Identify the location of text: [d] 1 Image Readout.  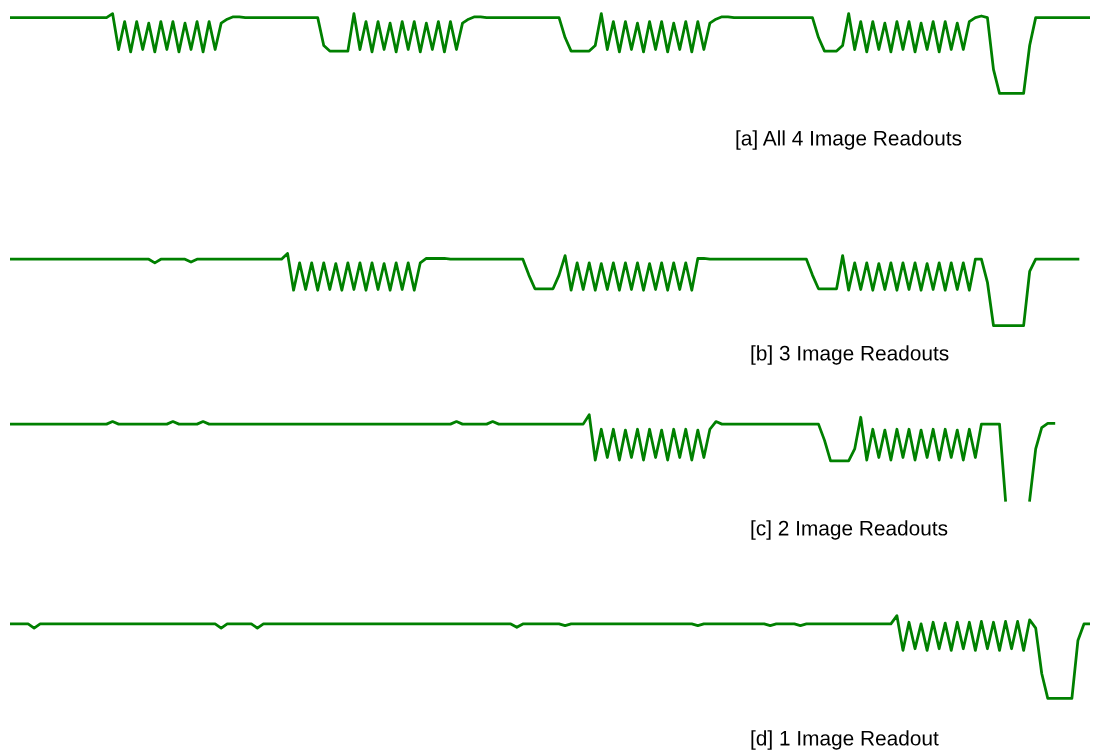
(845, 740).